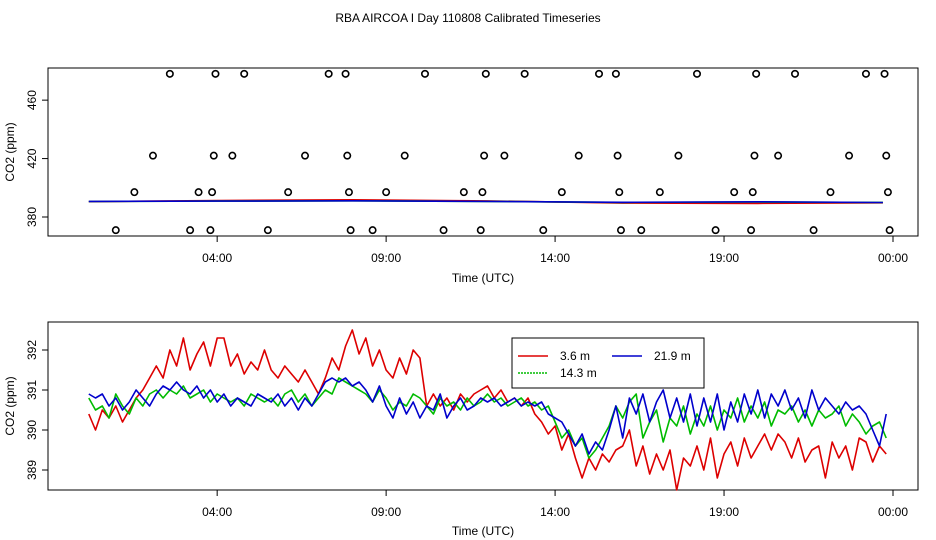 The height and width of the screenshot is (540, 936). I want to click on top-series-lines, so click(485, 202).